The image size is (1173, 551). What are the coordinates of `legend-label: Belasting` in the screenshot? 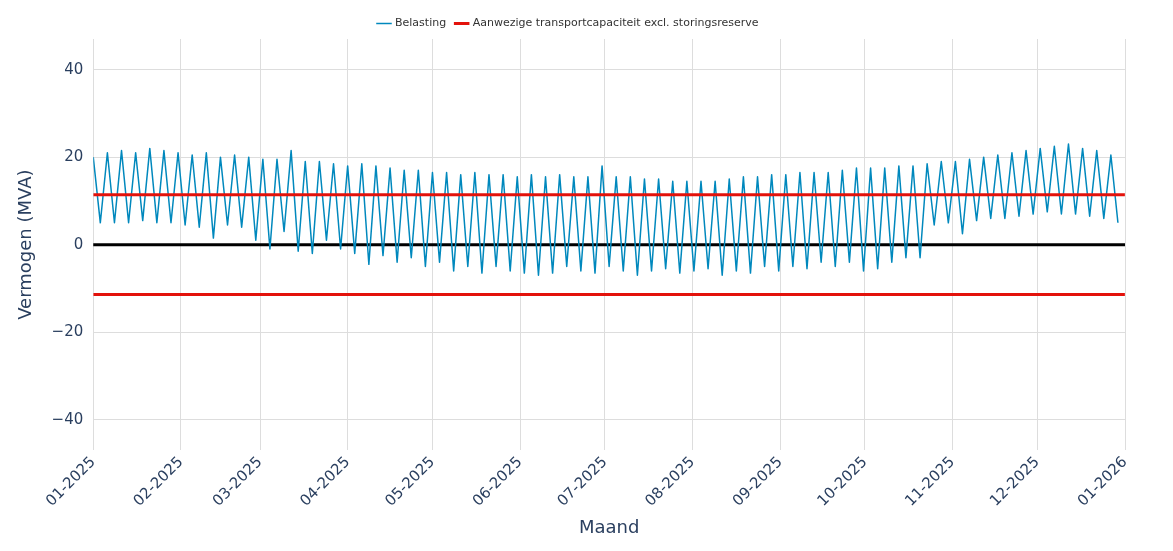 It's located at (421, 23).